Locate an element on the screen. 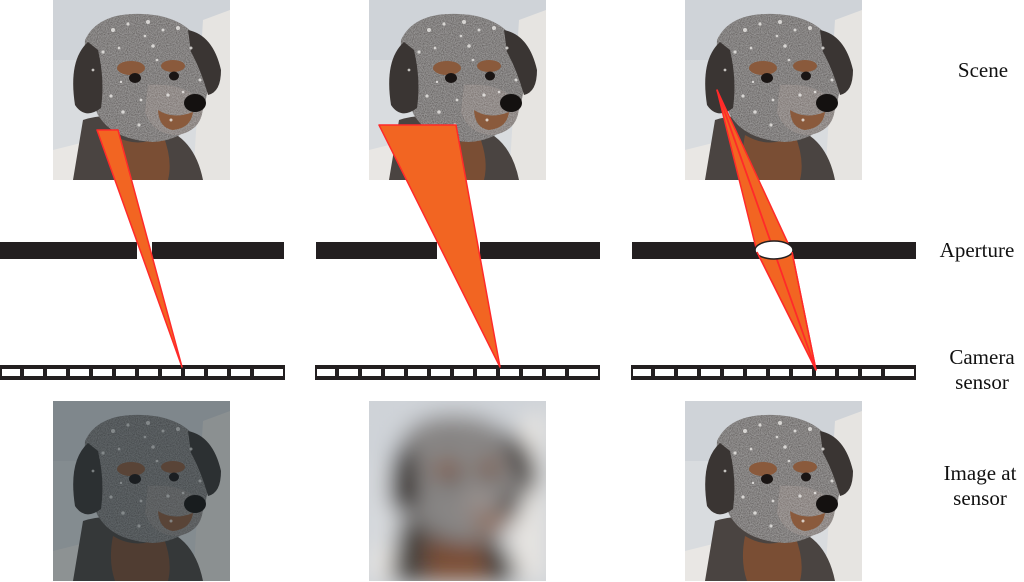 The image size is (1024, 582). image-at-sensor-label: Image at sensor is located at coordinates (980, 485).